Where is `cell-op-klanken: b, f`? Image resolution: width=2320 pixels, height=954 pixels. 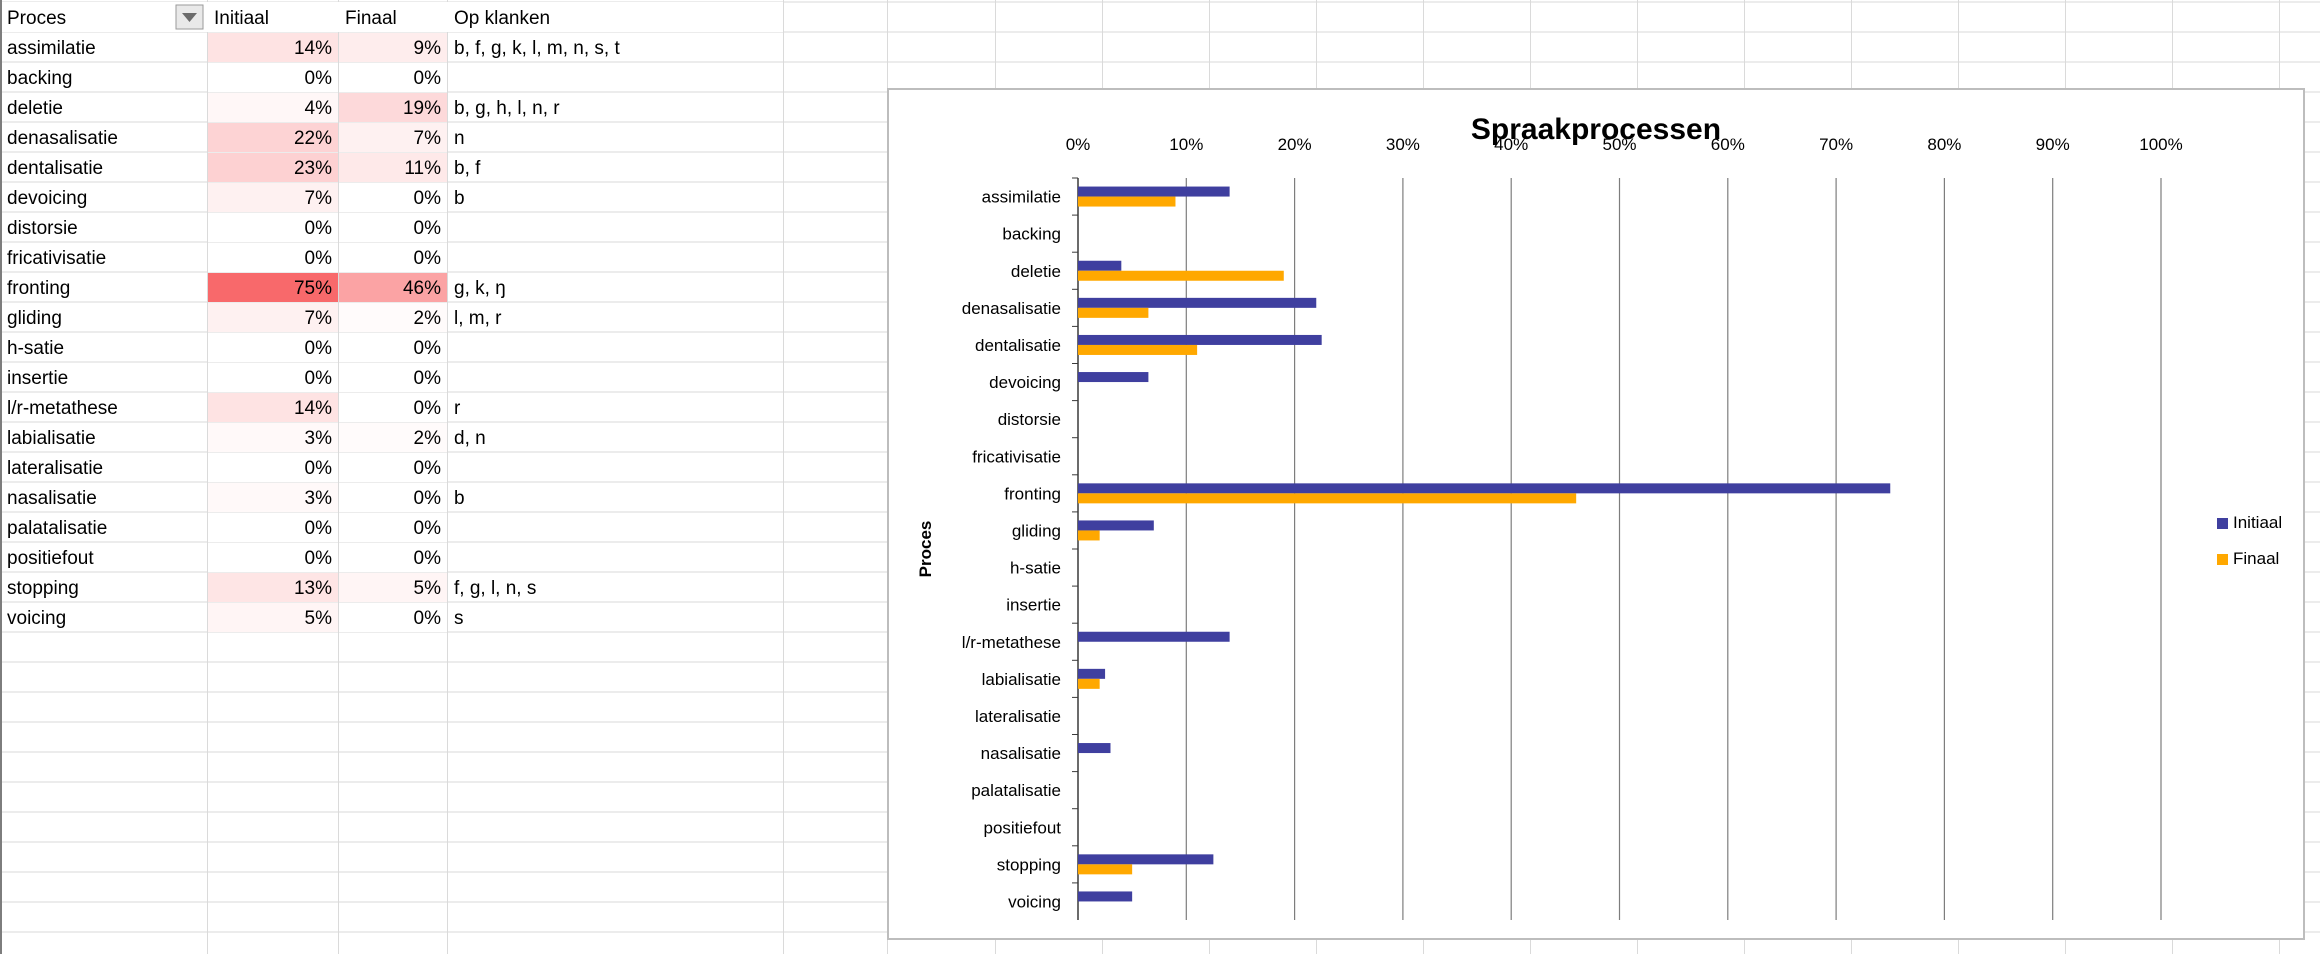
cell-op-klanken: b, f is located at coordinates (467, 168).